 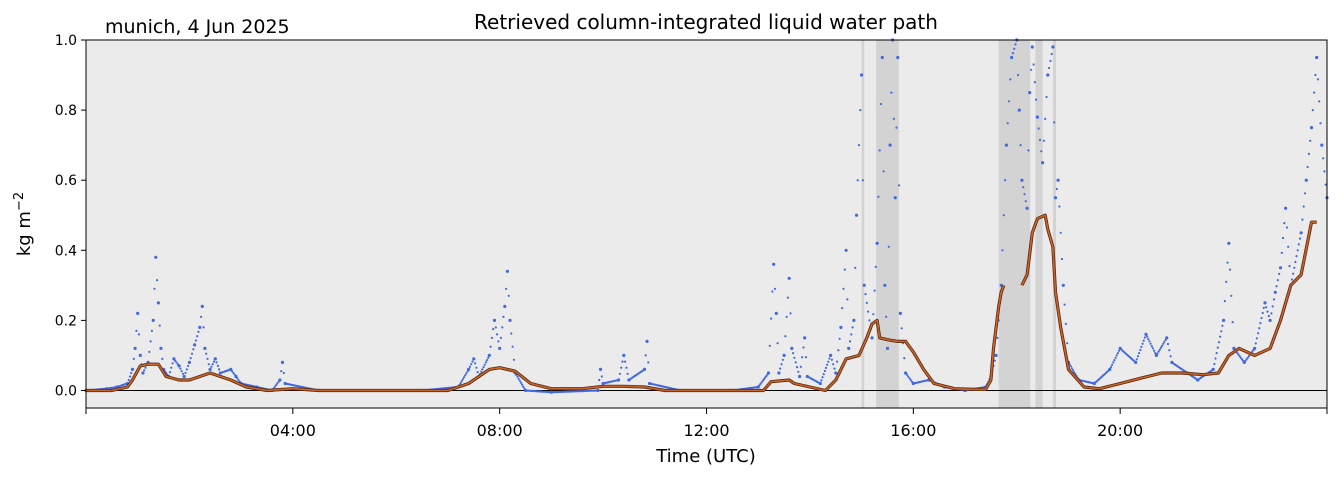 I want to click on flagged-interval, so click(x=887, y=224).